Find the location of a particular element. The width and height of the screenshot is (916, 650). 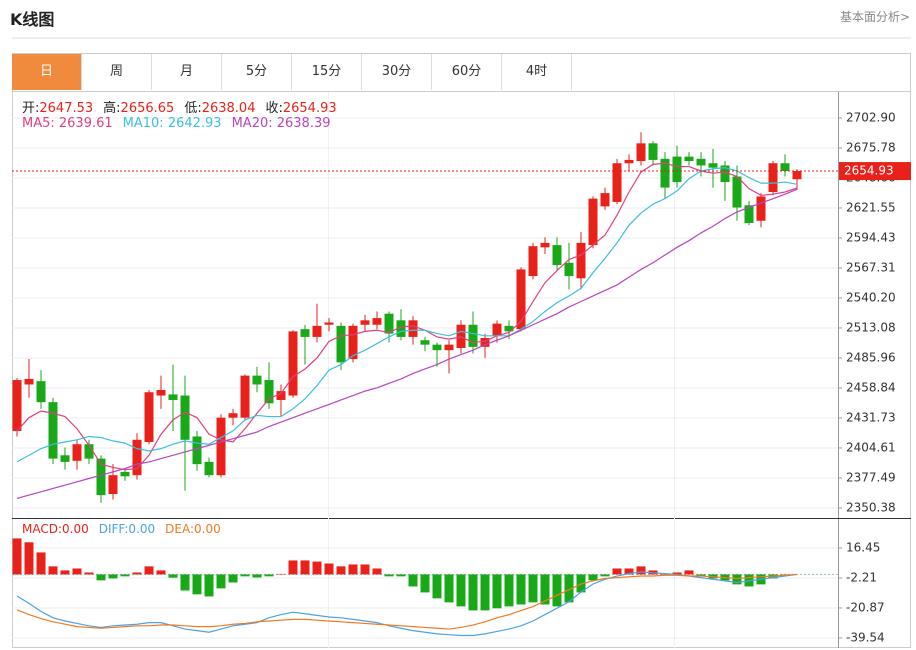

ohlc-item: 低:2638.04 is located at coordinates (219, 108).